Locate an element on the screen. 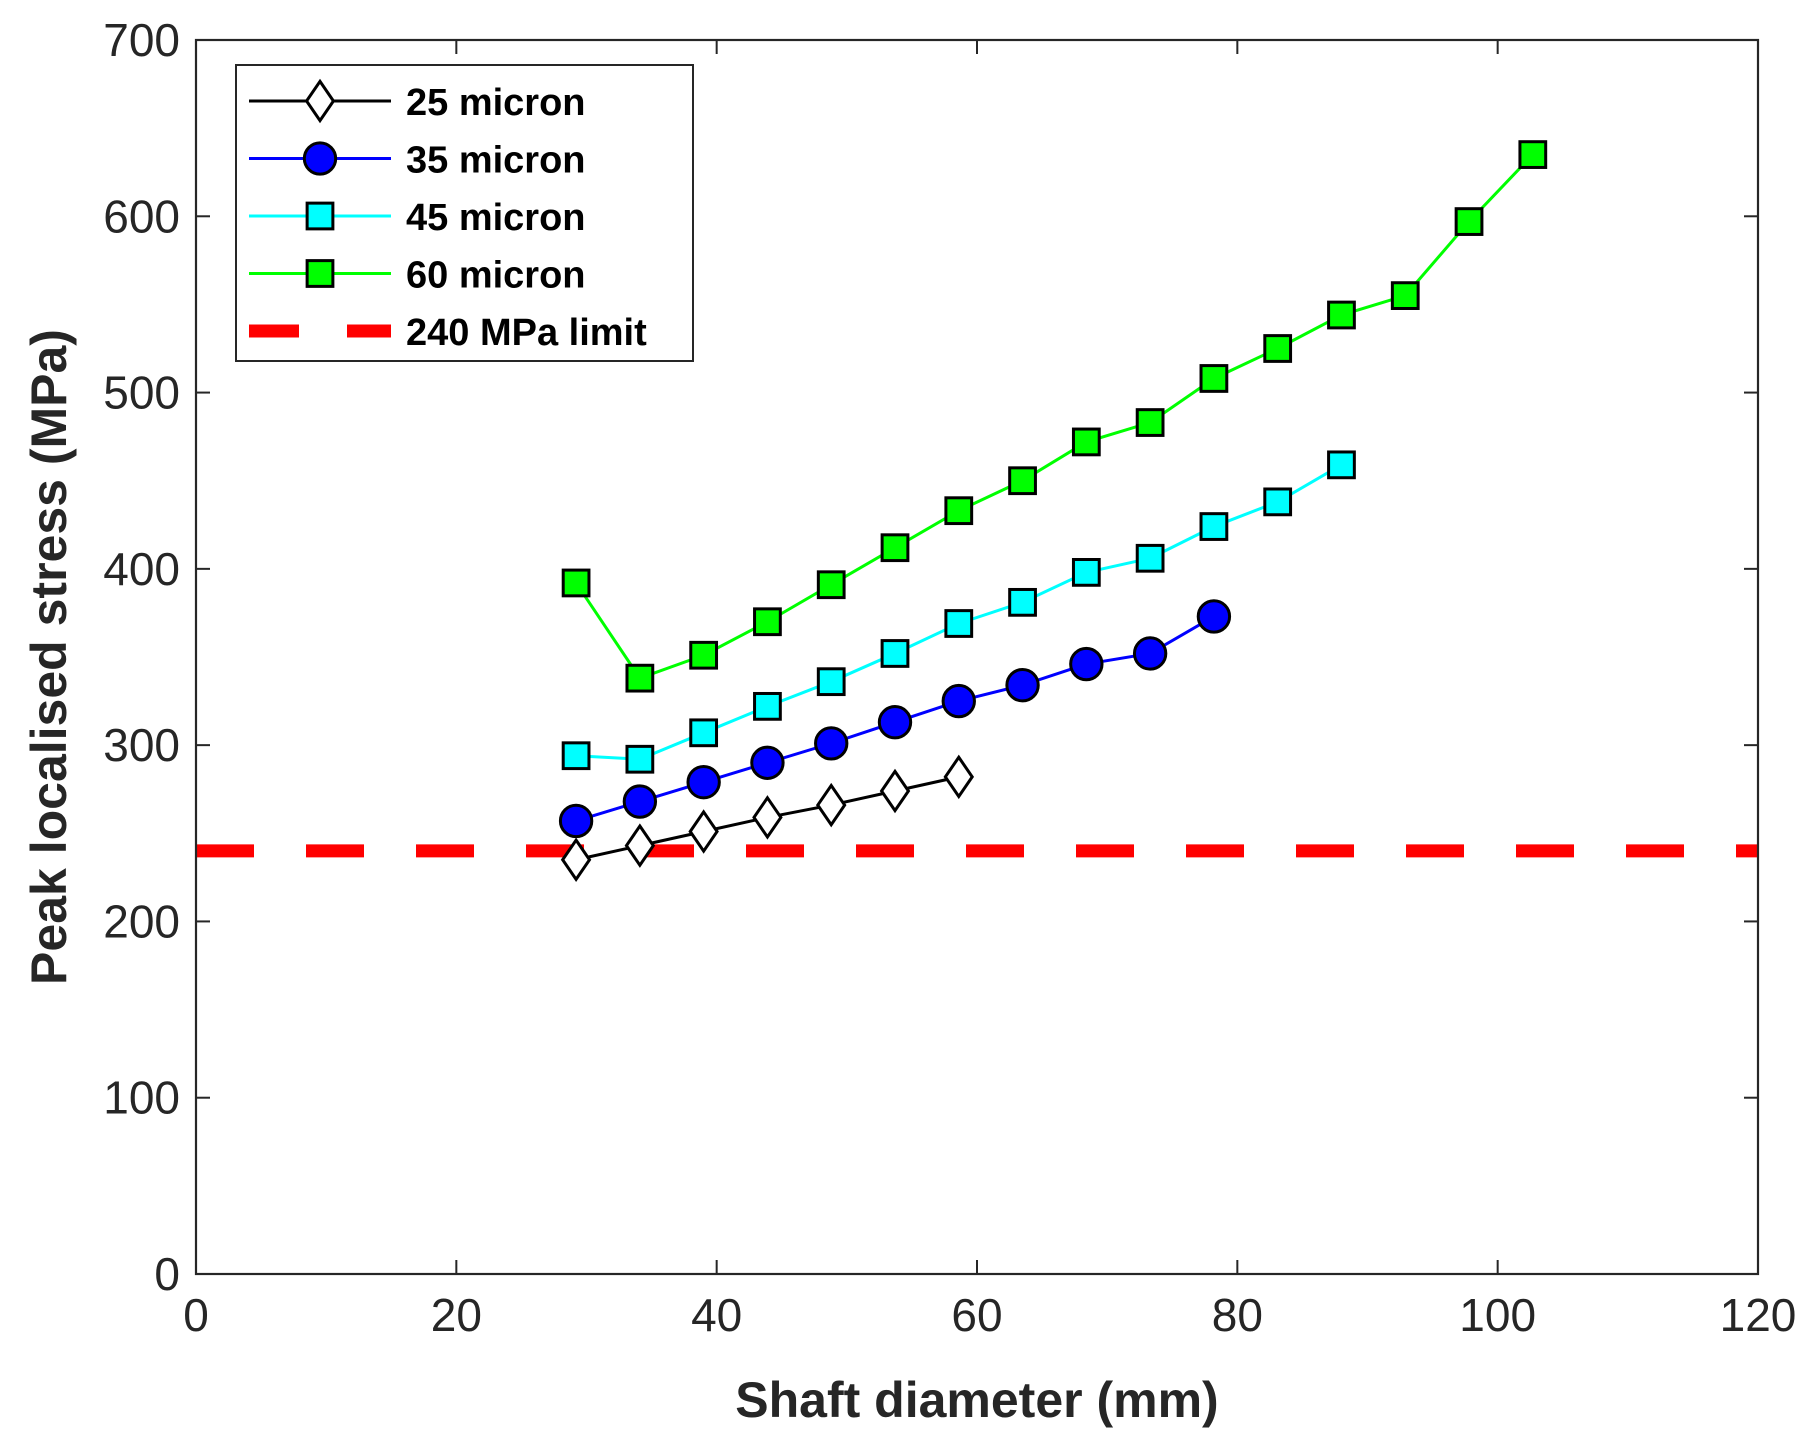 The height and width of the screenshot is (1444, 1812). series-25-micron is located at coordinates (767, 818).